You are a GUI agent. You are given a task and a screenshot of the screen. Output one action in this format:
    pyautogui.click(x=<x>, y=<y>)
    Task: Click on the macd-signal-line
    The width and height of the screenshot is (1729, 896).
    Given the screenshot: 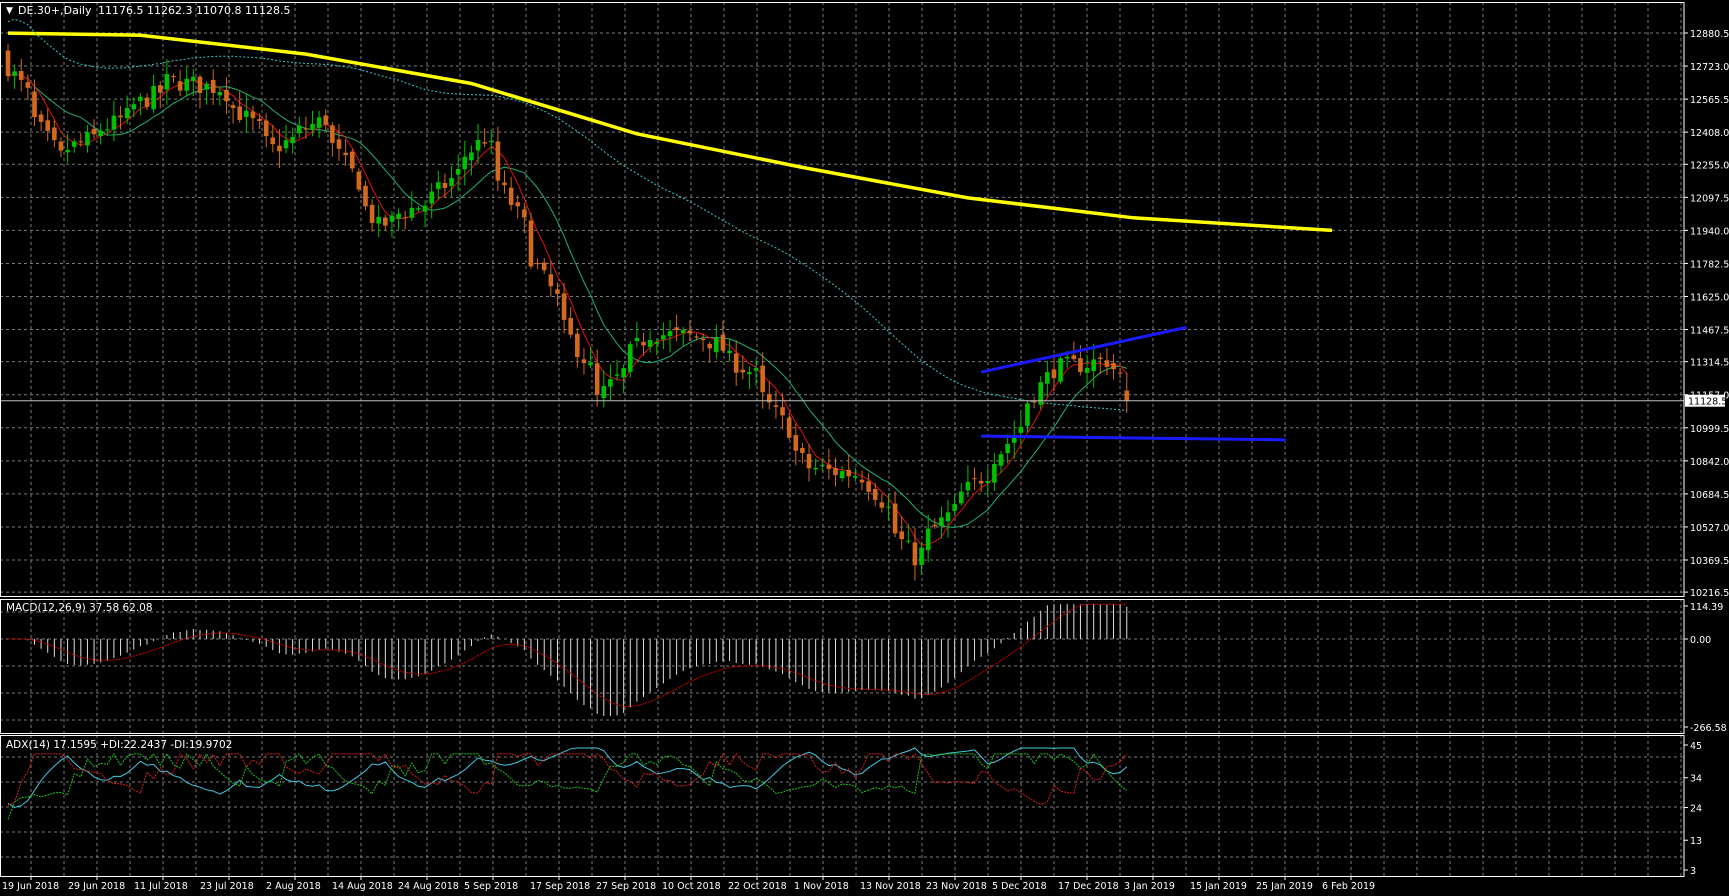 What is the action you would take?
    pyautogui.click(x=567, y=655)
    